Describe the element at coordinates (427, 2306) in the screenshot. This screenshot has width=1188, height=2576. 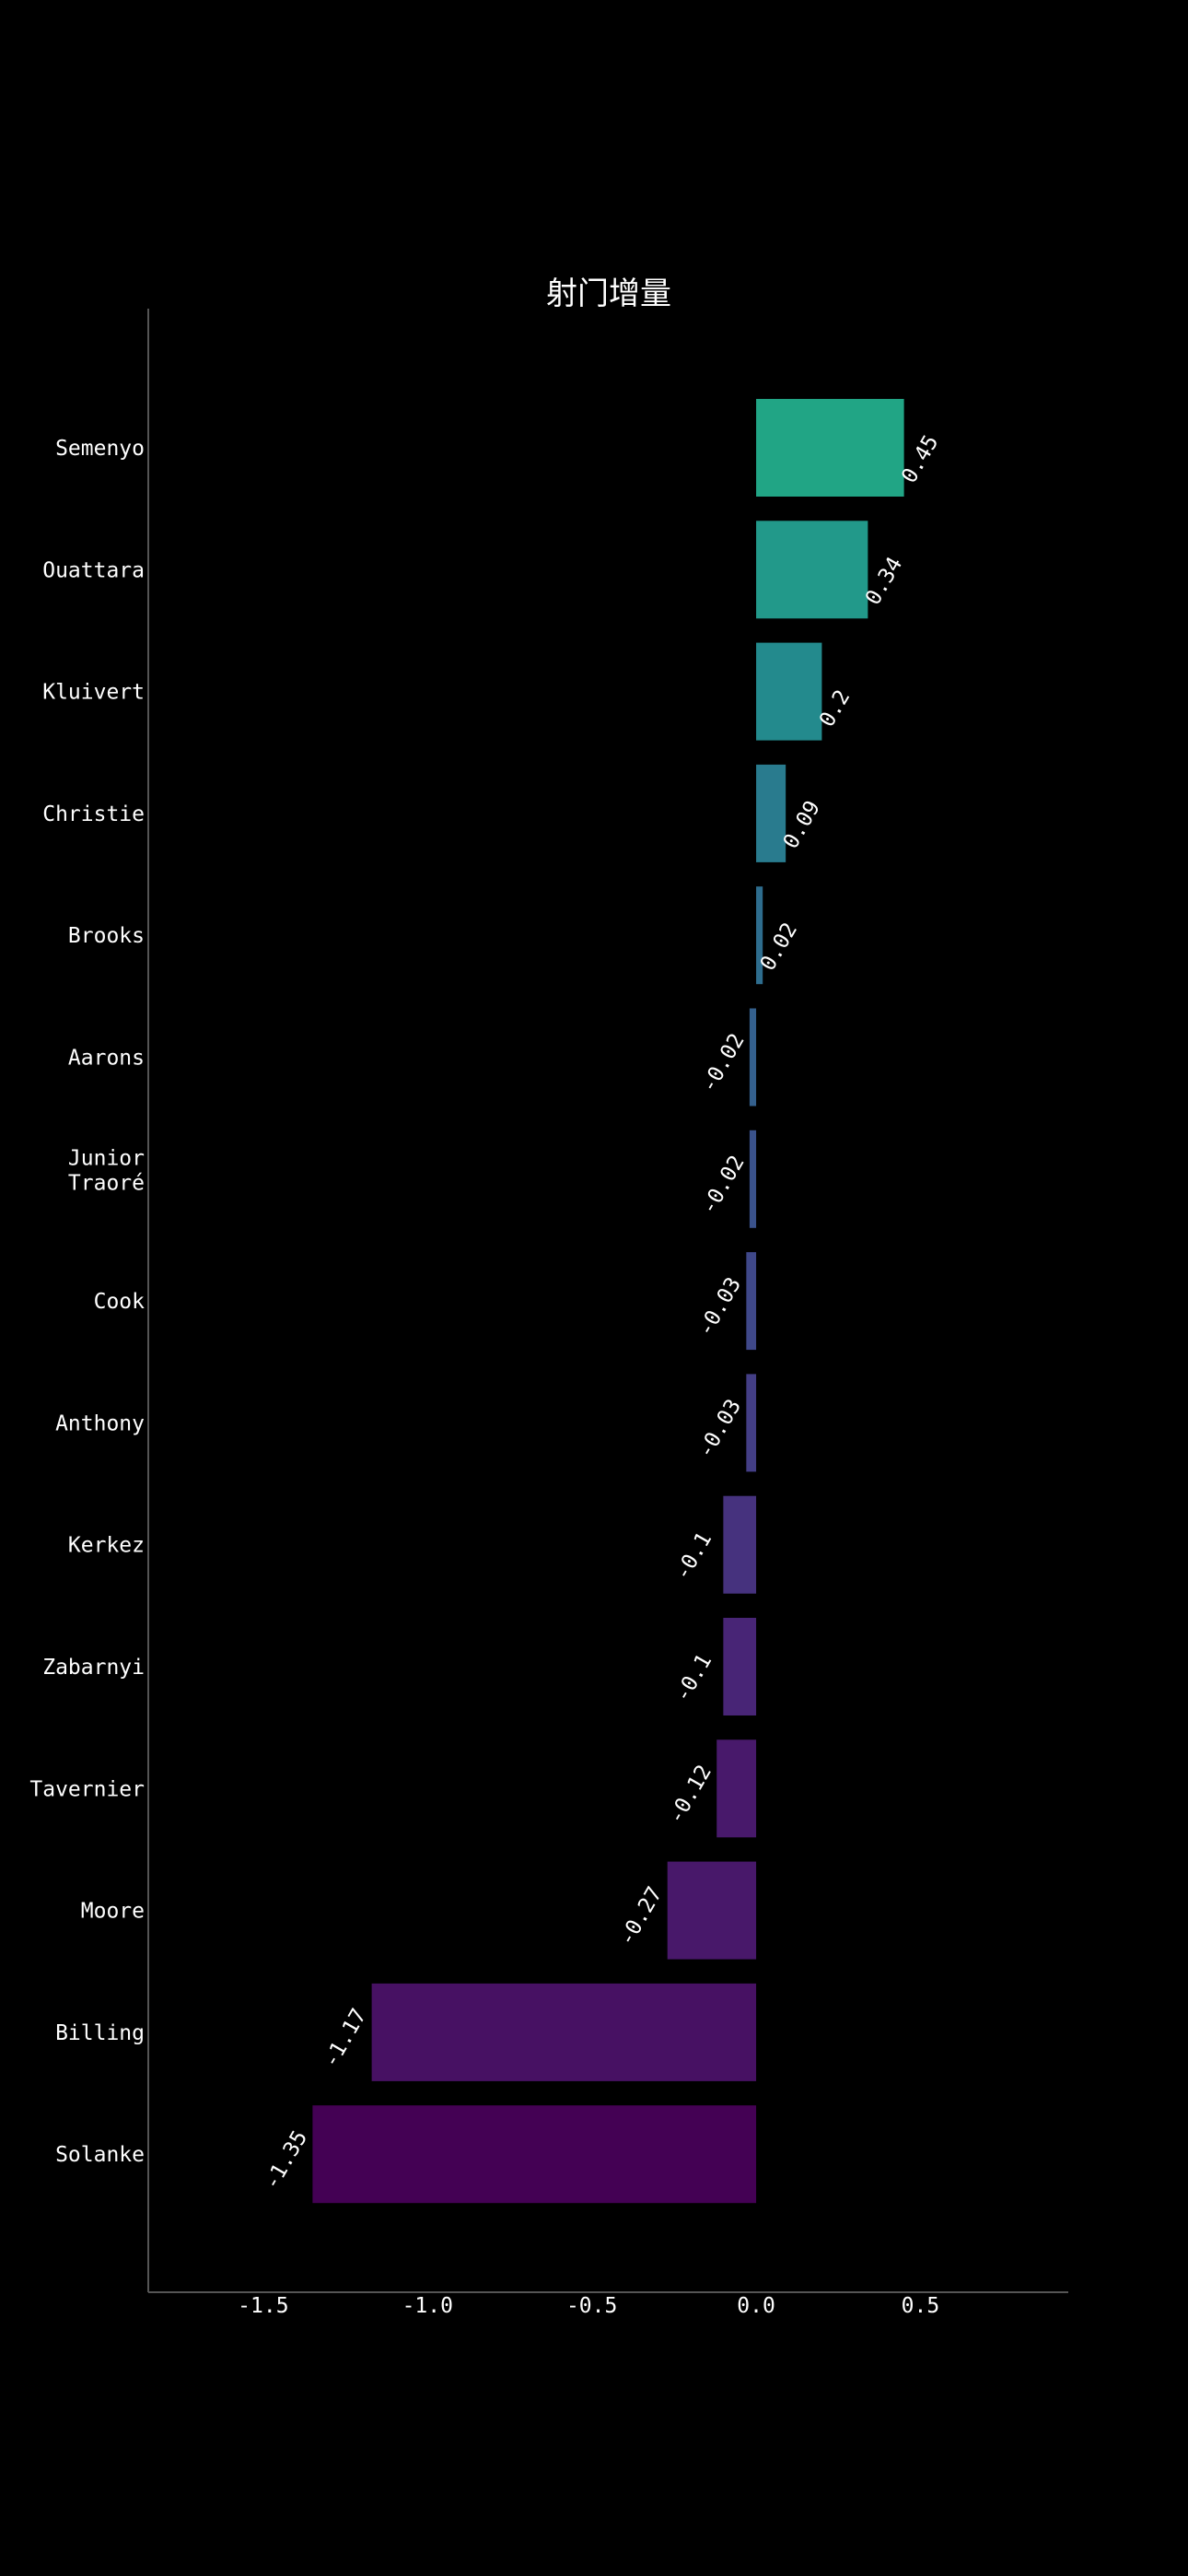
I see `x-tick-label: -1.0` at that location.